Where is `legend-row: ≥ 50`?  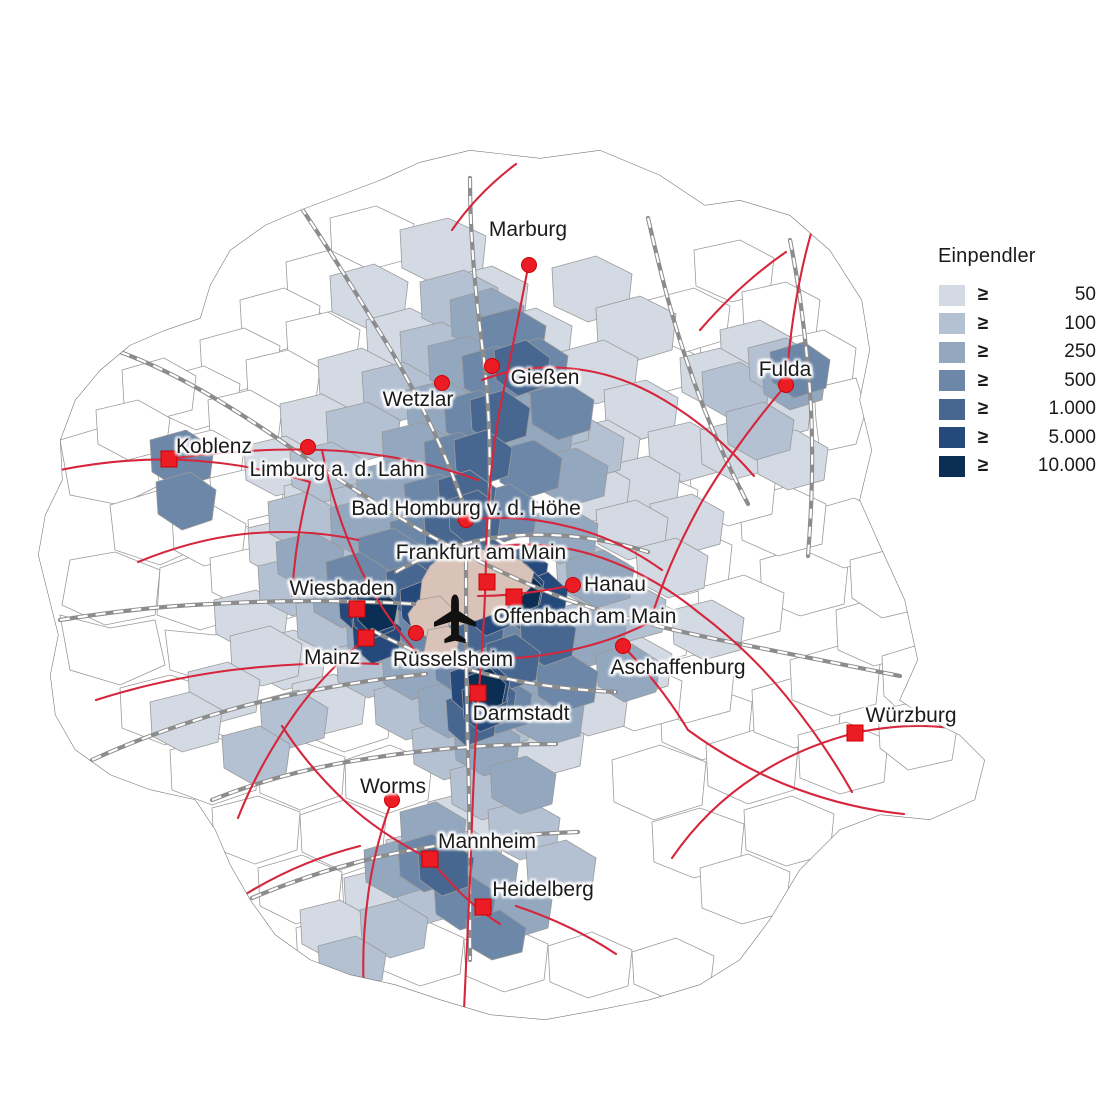
legend-row: ≥ 50 is located at coordinates (1018, 295).